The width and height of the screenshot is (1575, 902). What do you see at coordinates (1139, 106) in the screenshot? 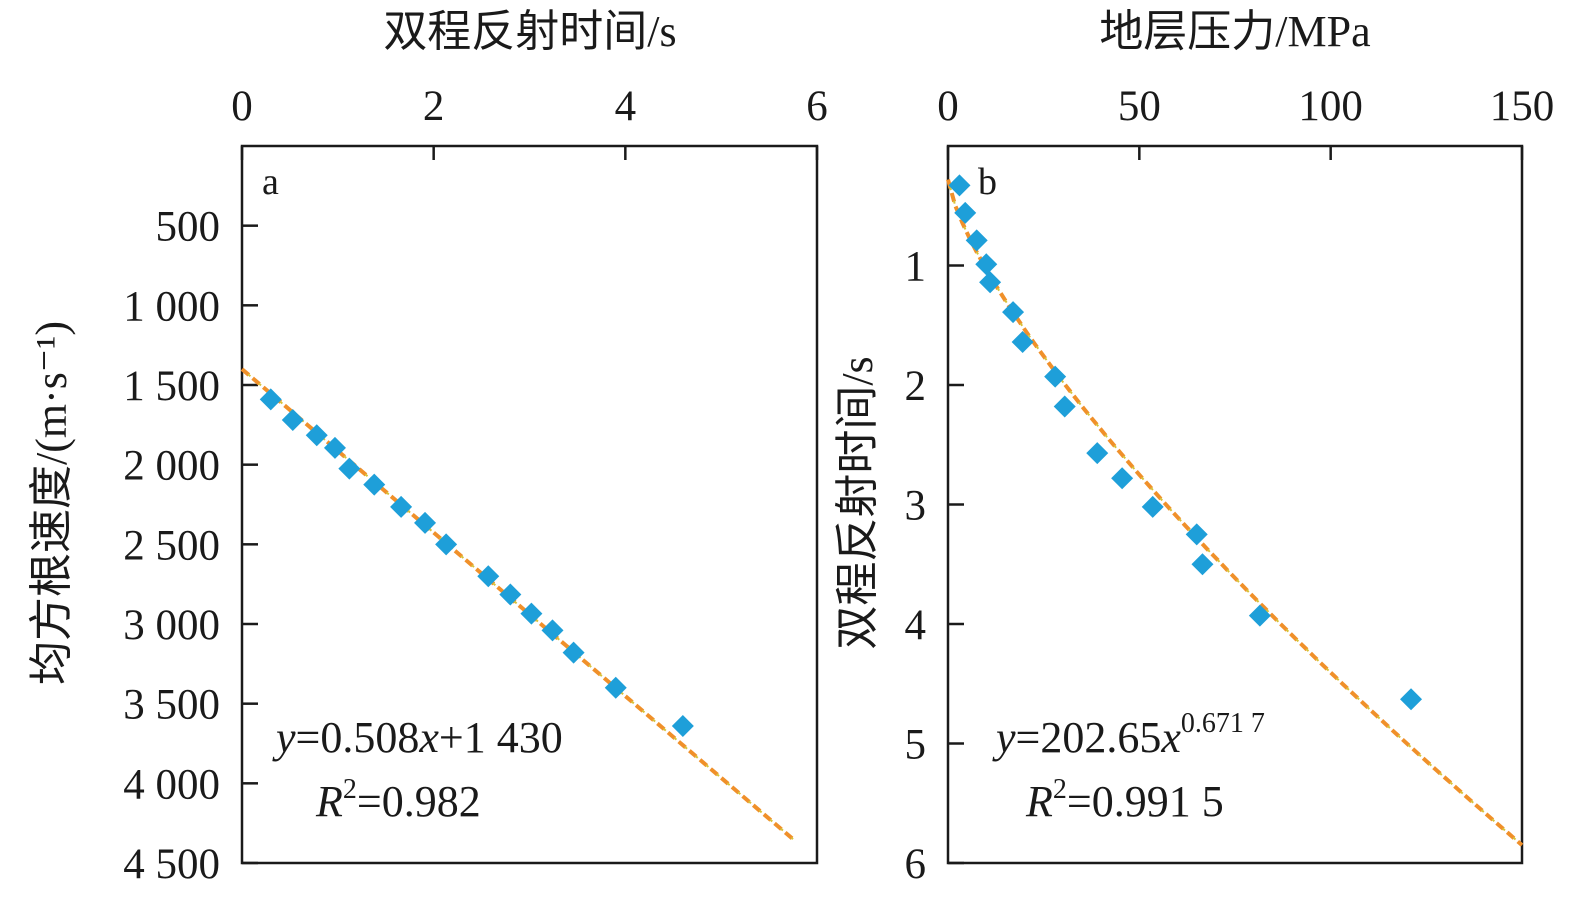
I see `panel-b-x-tick-label: 50` at bounding box center [1139, 106].